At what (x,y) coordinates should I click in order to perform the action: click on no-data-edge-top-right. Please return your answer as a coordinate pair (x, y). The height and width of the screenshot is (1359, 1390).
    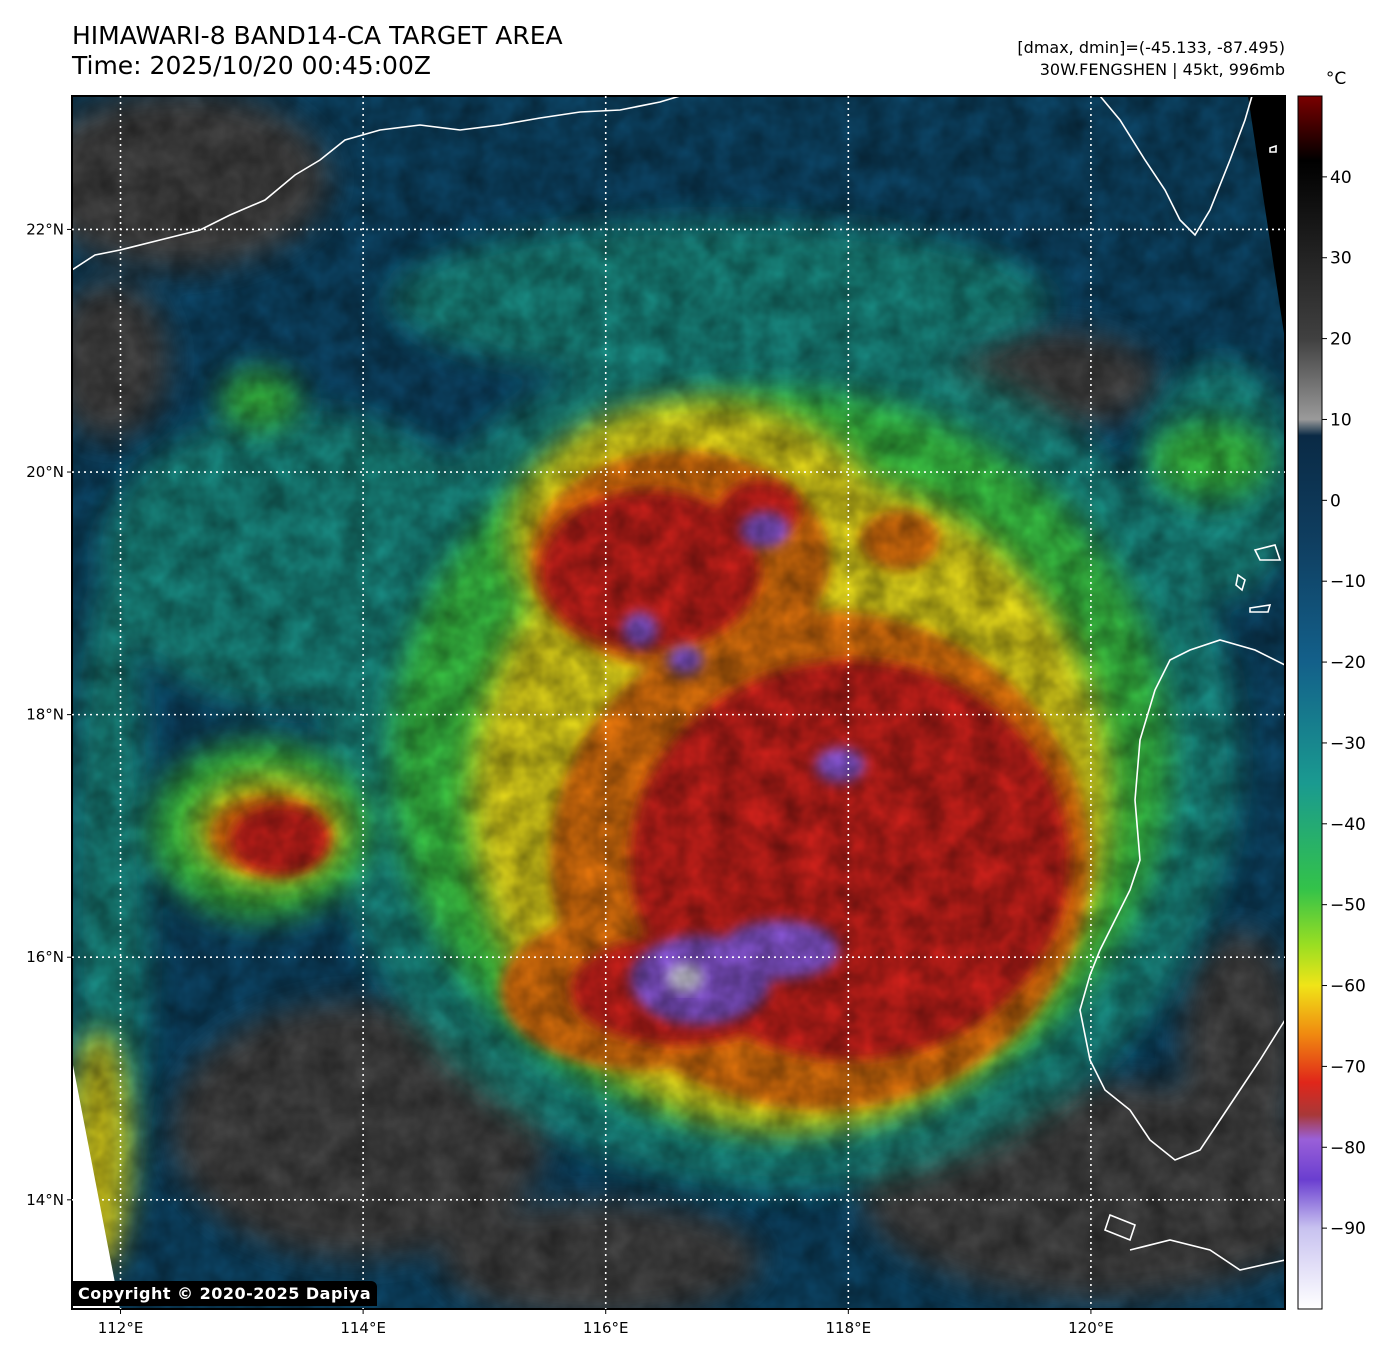
    Looking at the image, I should click on (1266, 218).